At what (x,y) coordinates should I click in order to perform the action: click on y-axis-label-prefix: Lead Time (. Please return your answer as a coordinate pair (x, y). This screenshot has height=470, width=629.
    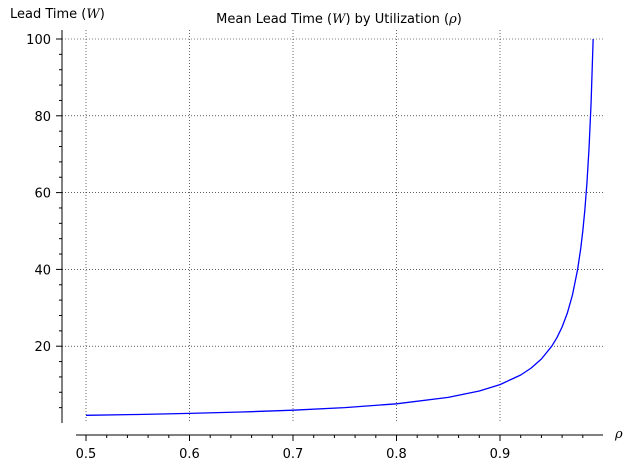
    Looking at the image, I should click on (48, 14).